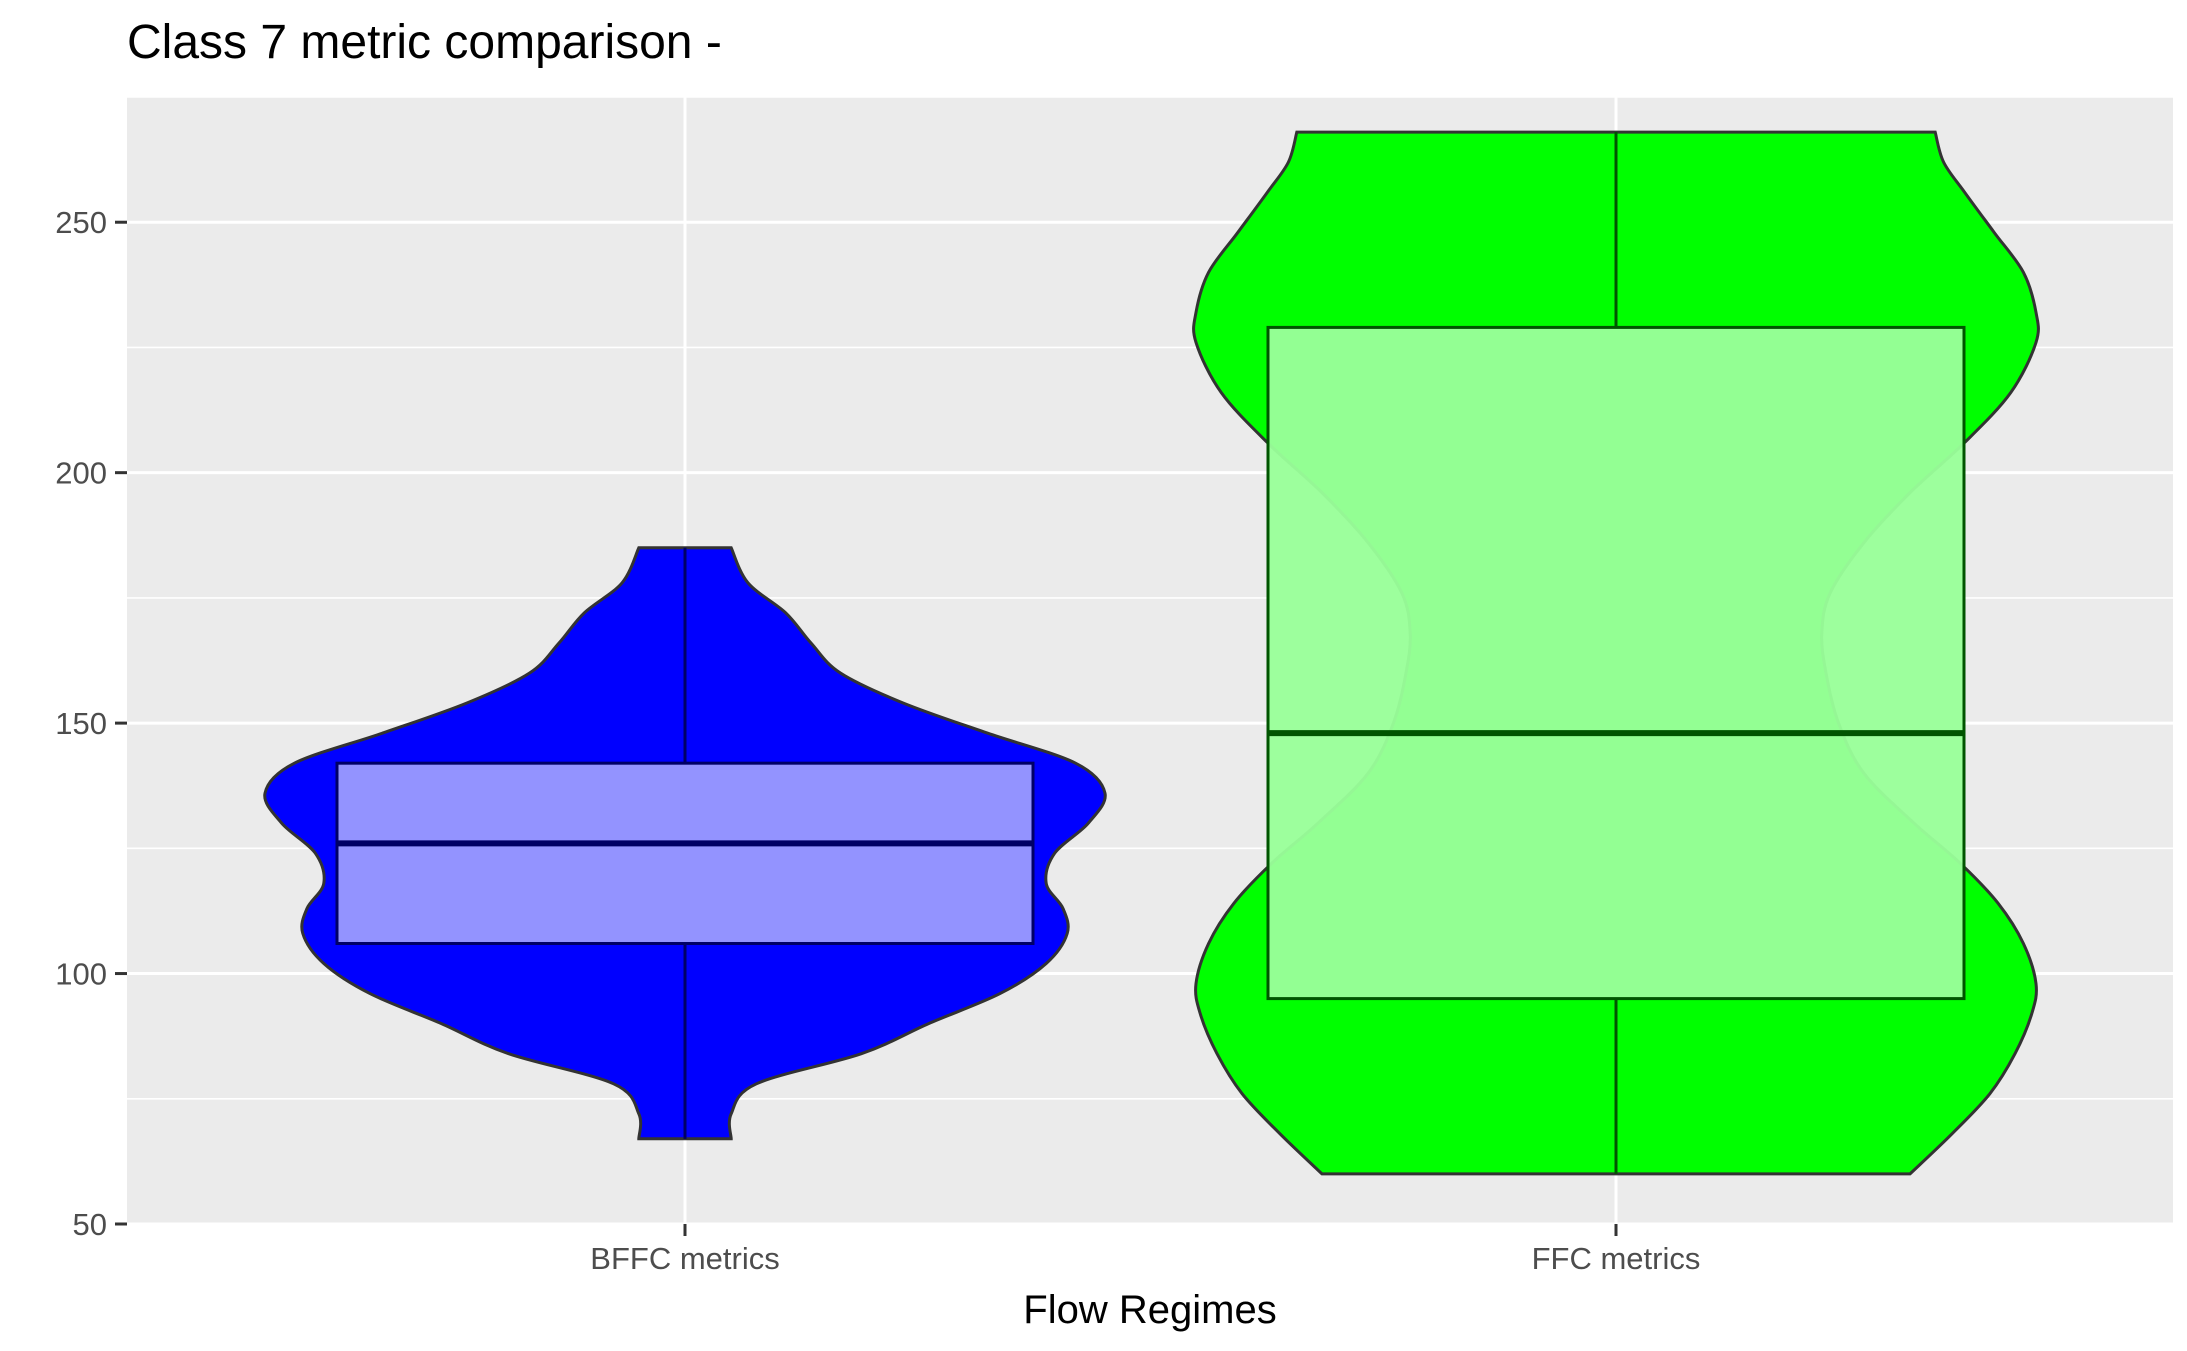  I want to click on y-tick-label: 50, so click(90, 1224).